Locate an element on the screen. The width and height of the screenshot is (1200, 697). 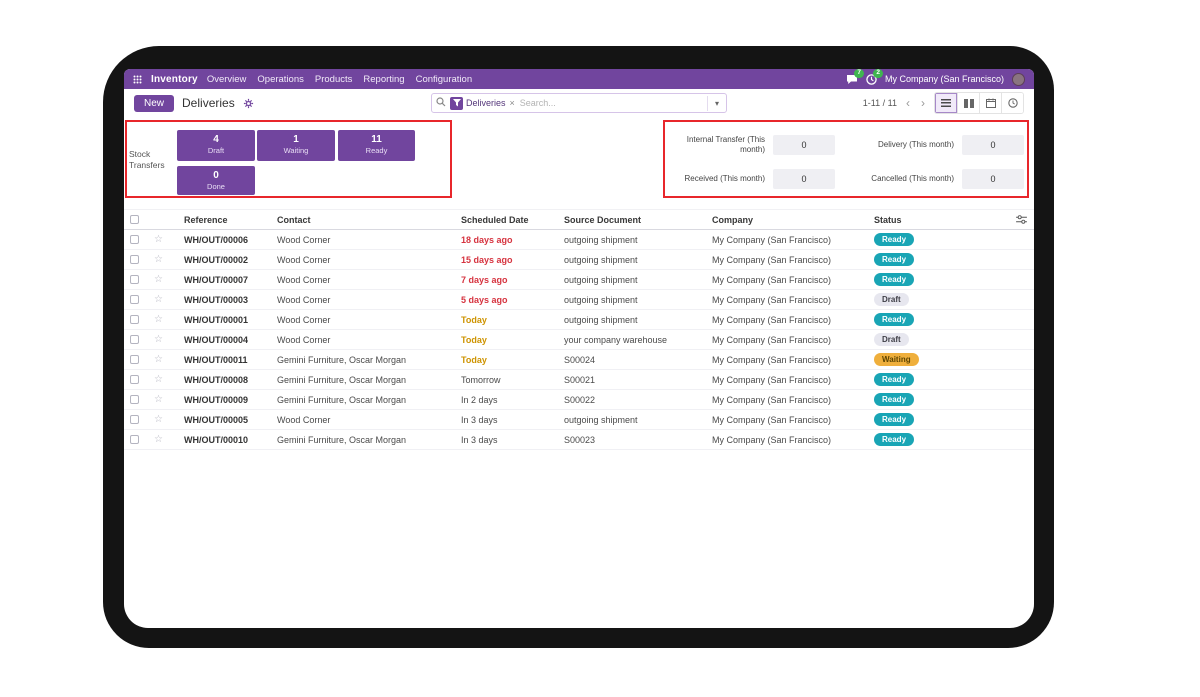
select-all-checkbox is located at coordinates (134, 219).